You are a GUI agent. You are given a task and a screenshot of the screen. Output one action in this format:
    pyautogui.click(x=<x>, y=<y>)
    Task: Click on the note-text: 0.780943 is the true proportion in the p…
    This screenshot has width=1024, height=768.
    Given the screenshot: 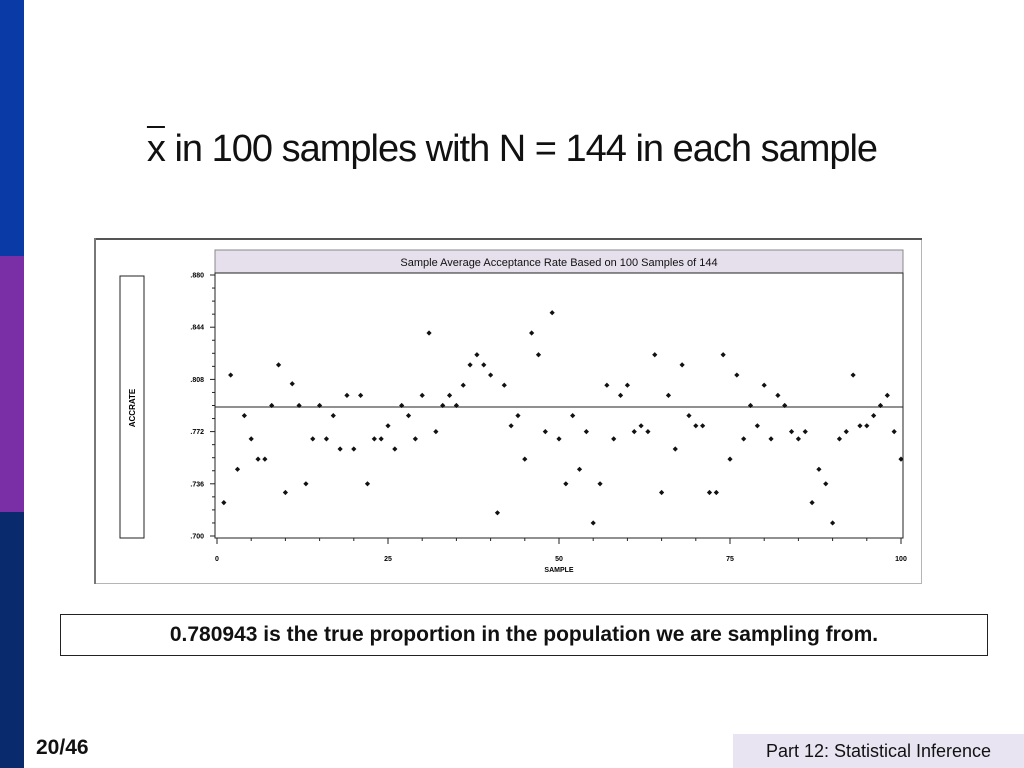 What is the action you would take?
    pyautogui.click(x=524, y=634)
    